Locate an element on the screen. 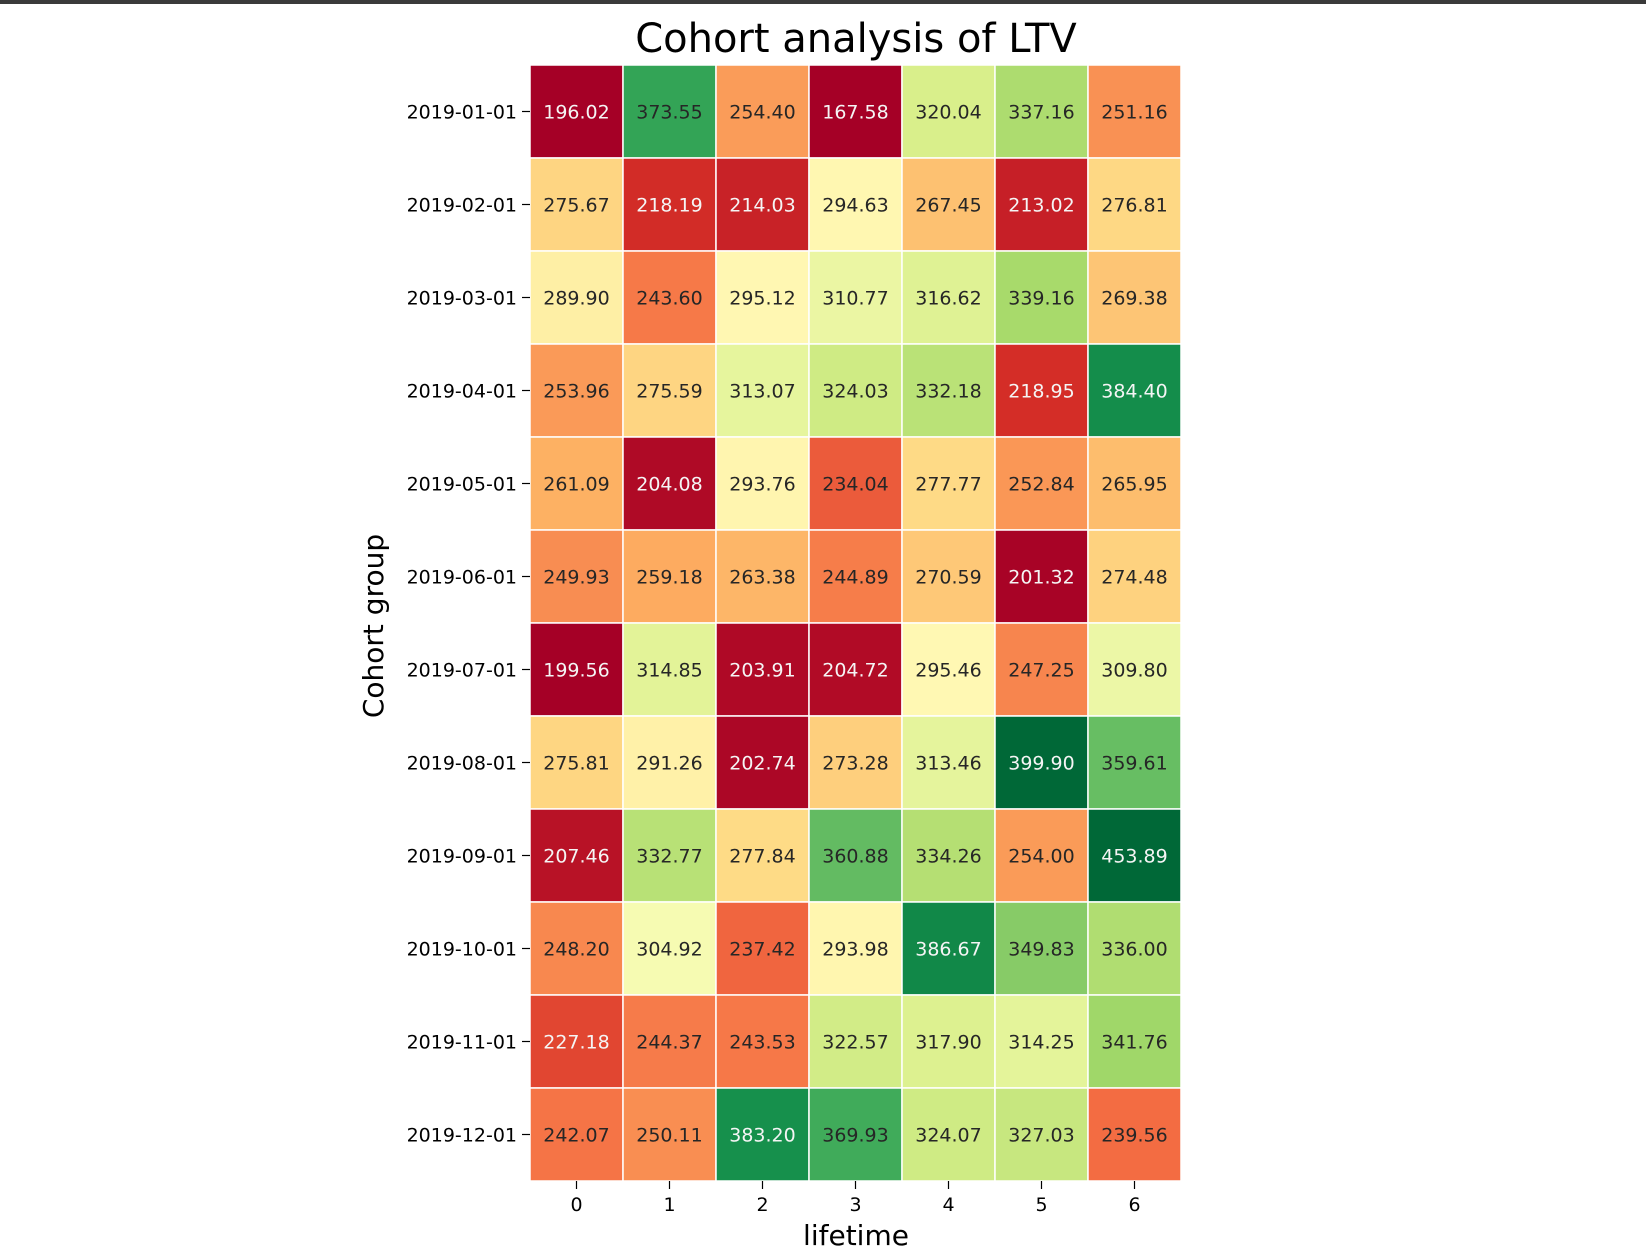 The image size is (1646, 1258). cell-label-2019-04-01-1: 275.59 is located at coordinates (669, 392).